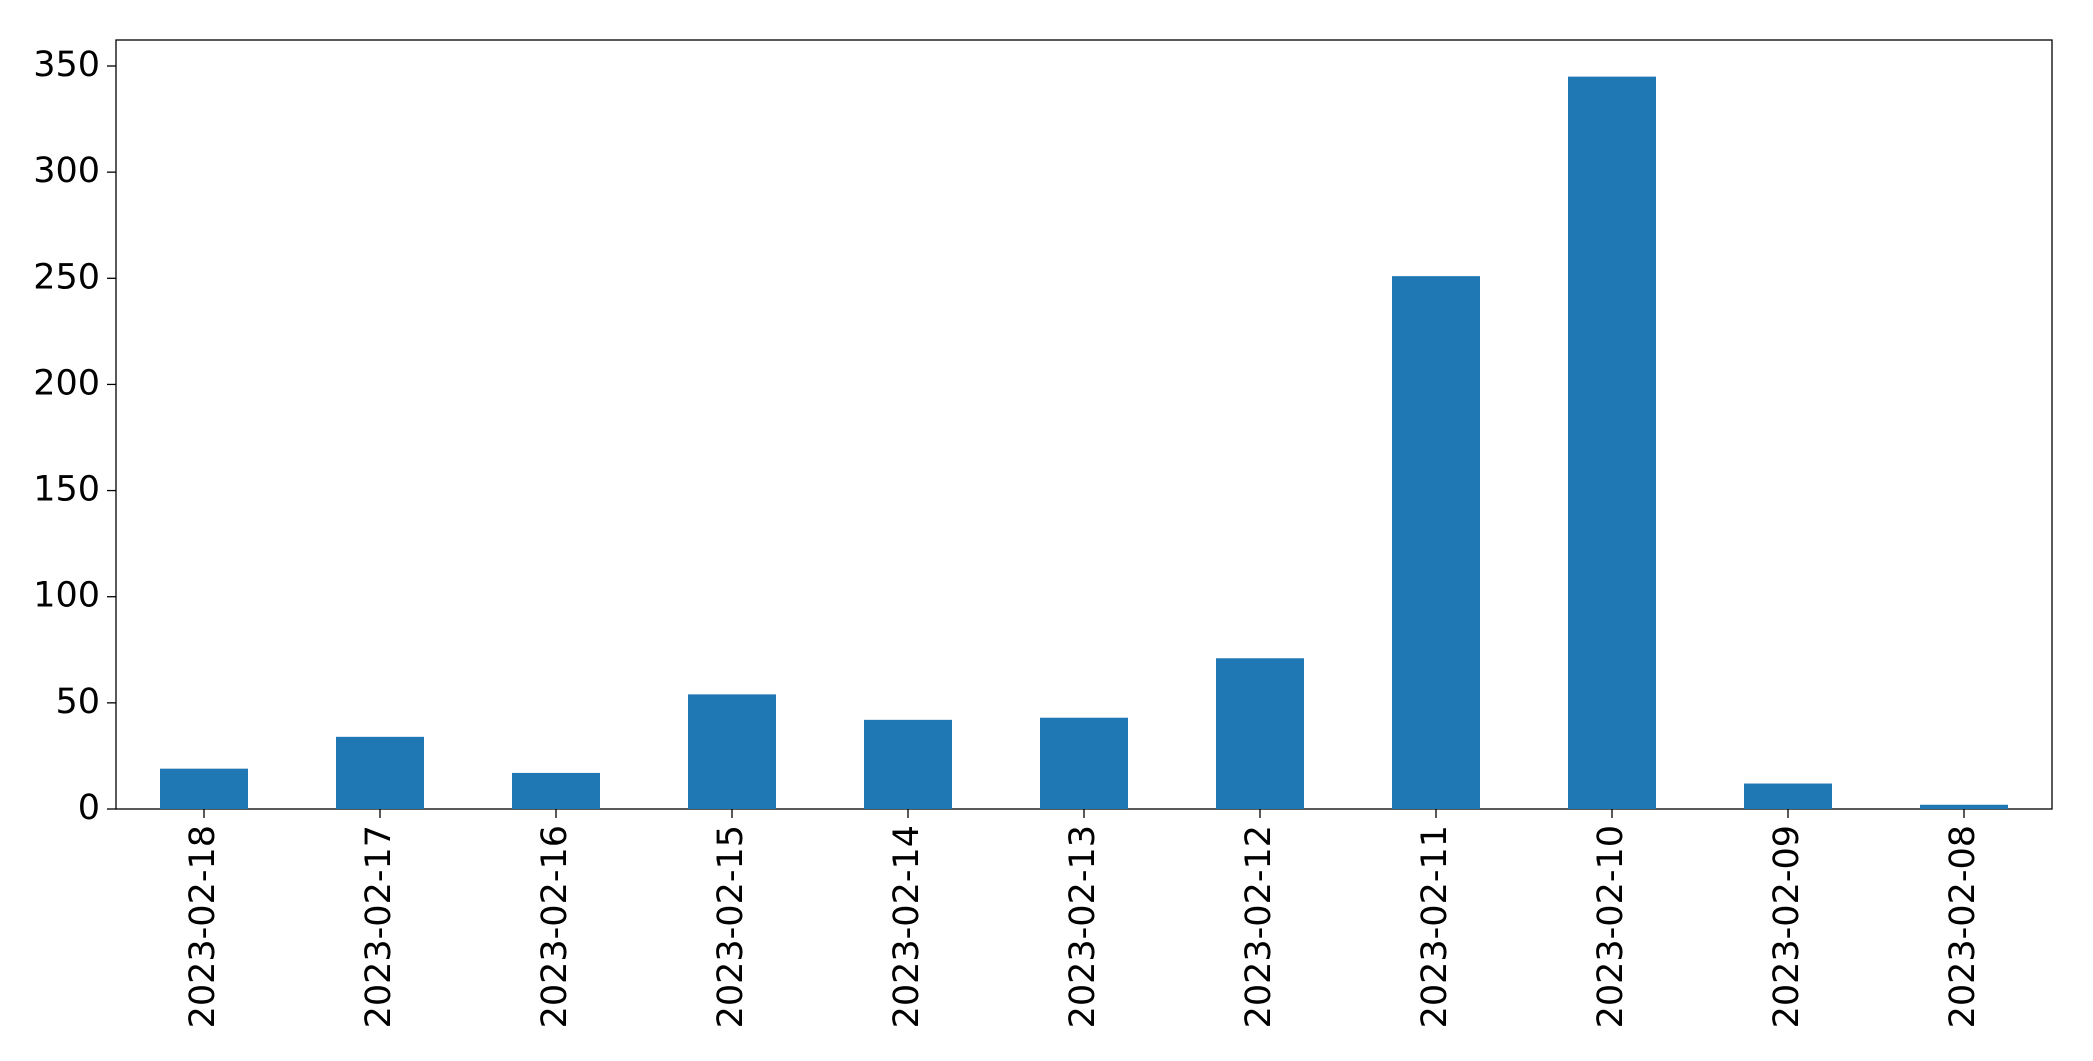 This screenshot has height=1061, width=2093. Describe the element at coordinates (1611, 926) in the screenshot. I see `x-tick-label: 2023-02-10` at that location.